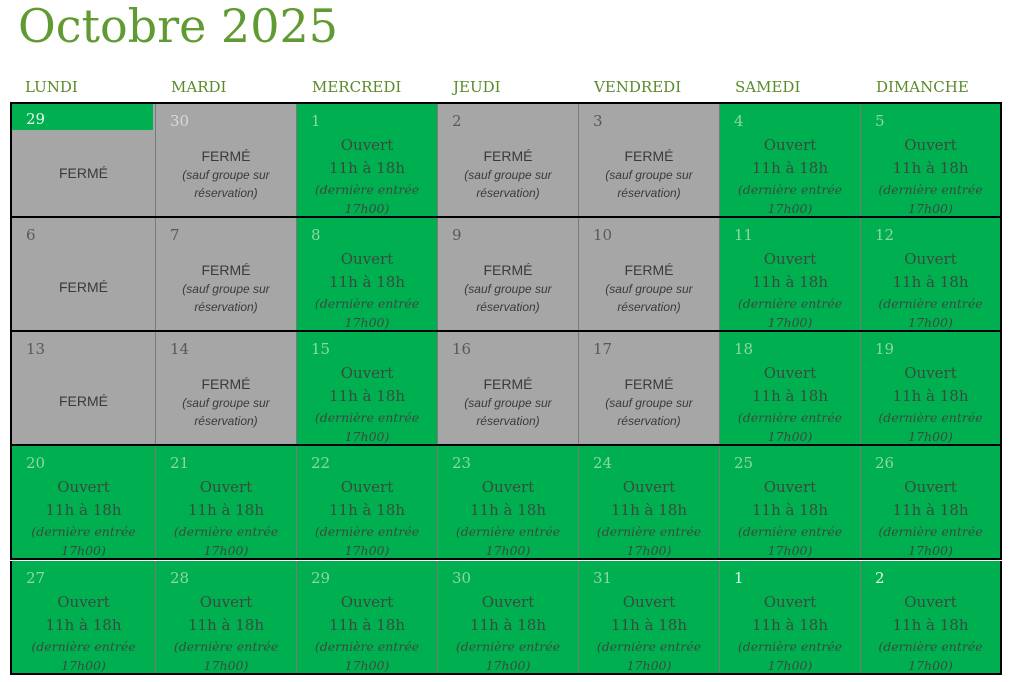  Describe the element at coordinates (36, 578) in the screenshot. I see `day-number: 27` at that location.